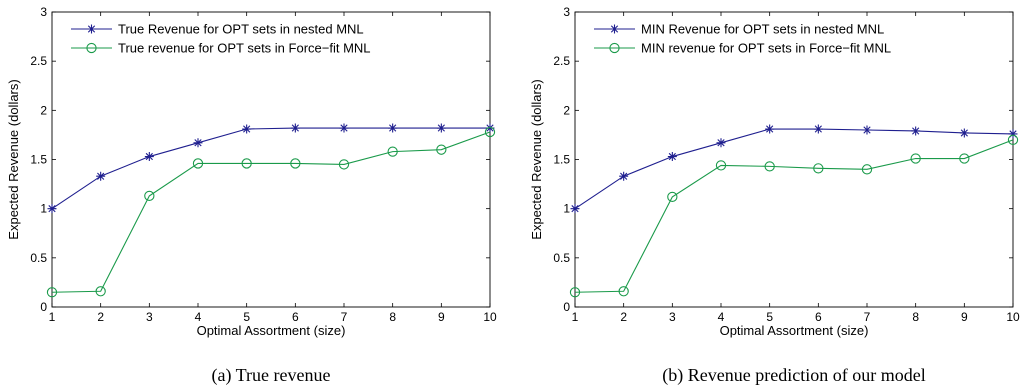 This screenshot has height=390, width=1024. What do you see at coordinates (241, 29) in the screenshot?
I see `legend-entry: True Revenue for OPT sets in nested MNL` at bounding box center [241, 29].